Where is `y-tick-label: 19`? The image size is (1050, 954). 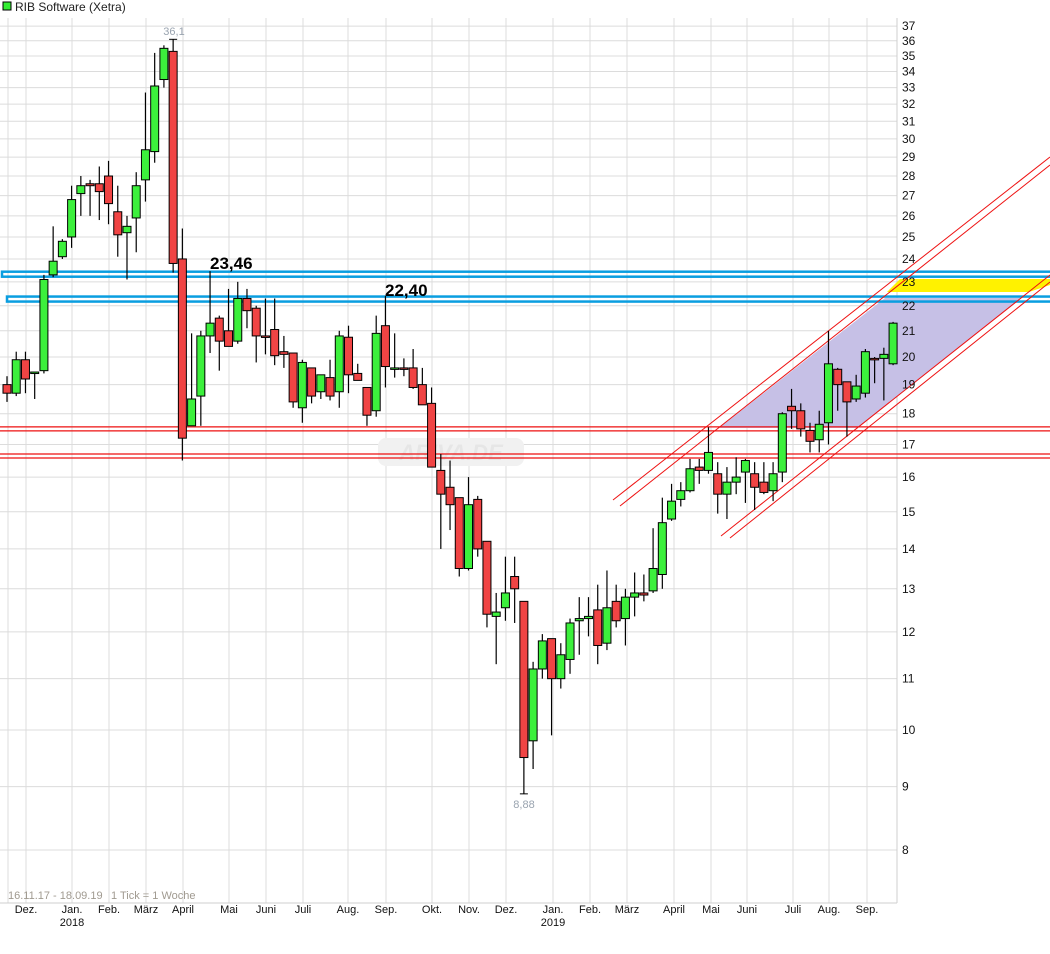
y-tick-label: 19 is located at coordinates (909, 385).